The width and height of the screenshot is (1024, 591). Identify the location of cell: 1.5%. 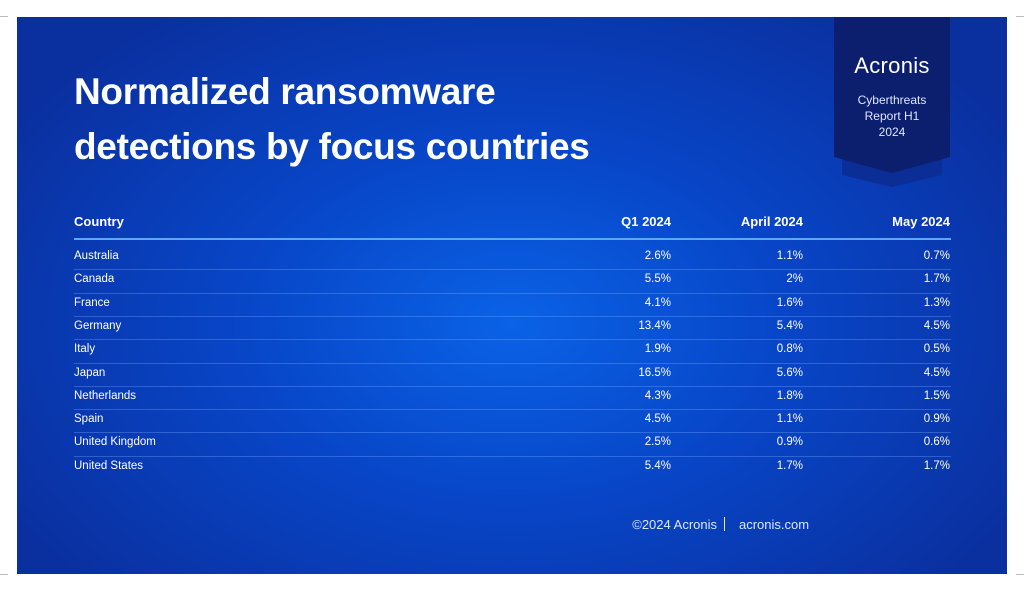
(936, 395).